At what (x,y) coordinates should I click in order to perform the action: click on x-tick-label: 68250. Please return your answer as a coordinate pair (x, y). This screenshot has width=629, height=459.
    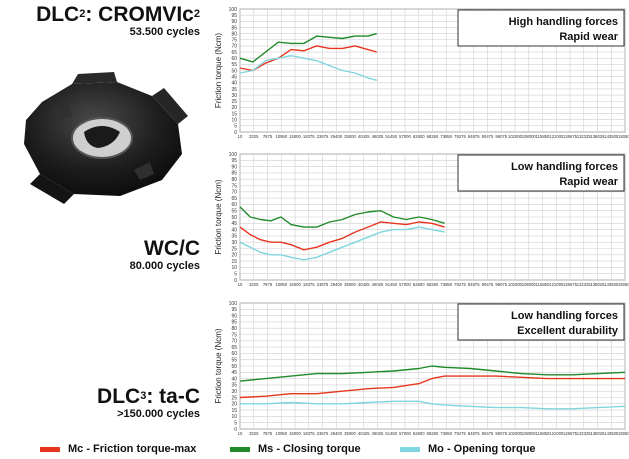
    Looking at the image, I should click on (433, 284).